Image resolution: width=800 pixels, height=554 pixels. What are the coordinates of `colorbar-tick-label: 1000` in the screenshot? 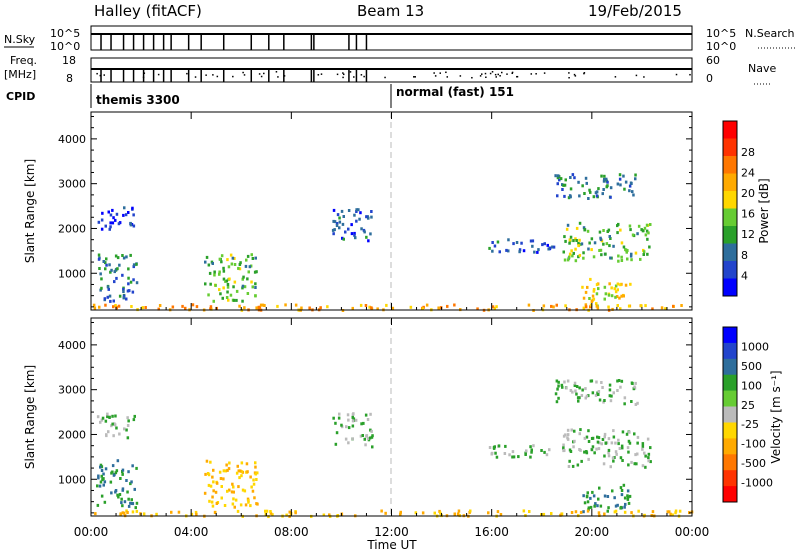 It's located at (755, 346).